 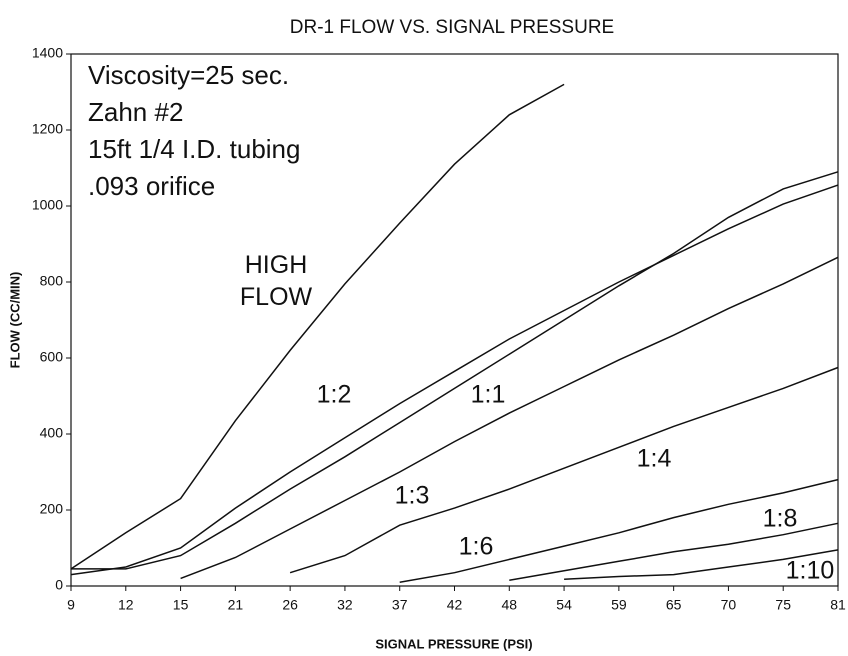 What do you see at coordinates (780, 519) in the screenshot?
I see `series-label: 1:8` at bounding box center [780, 519].